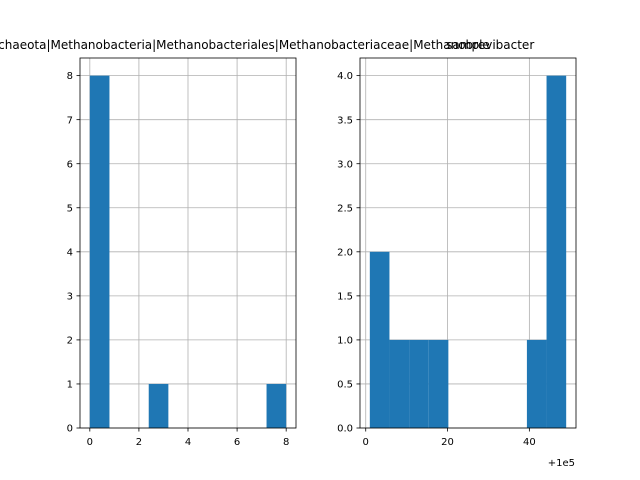 The width and height of the screenshot is (640, 480). Describe the element at coordinates (345, 429) in the screenshot. I see `right-histogram-ytick-label: 0.0` at that location.